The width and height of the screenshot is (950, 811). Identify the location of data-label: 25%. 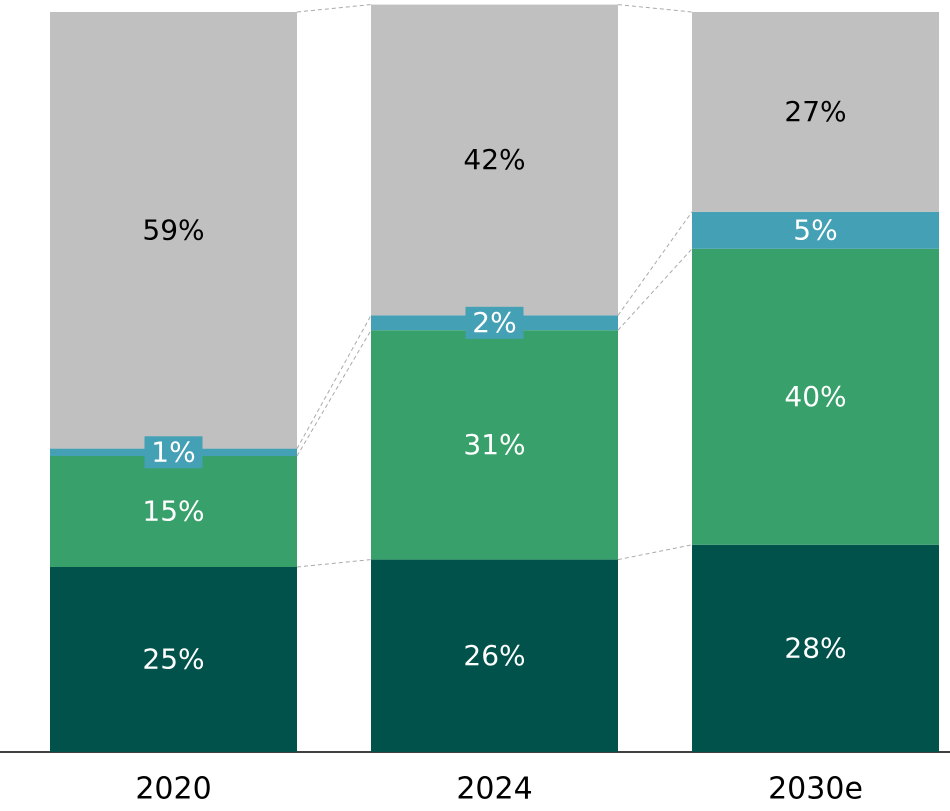
(173, 659).